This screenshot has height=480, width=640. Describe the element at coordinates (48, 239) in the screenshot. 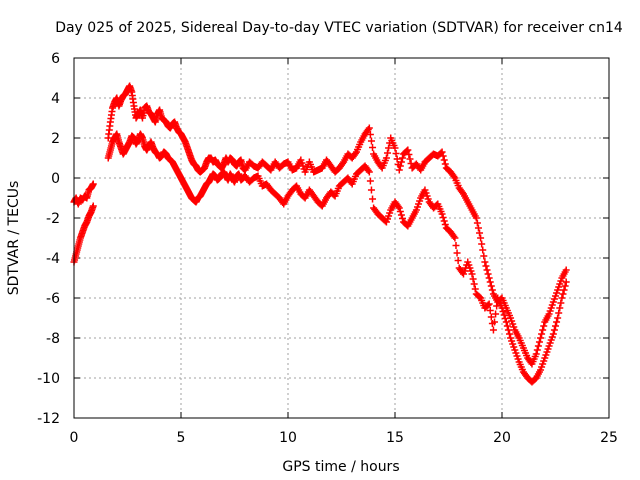

I see `y-tick-labels: -12 -10 -8 -6 -4 -2 0 2 4 6` at that location.